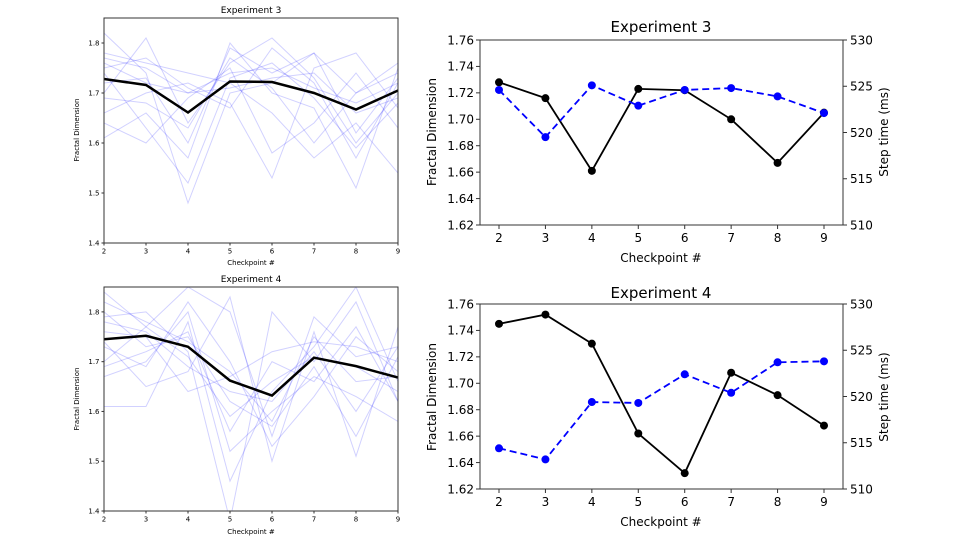 The height and width of the screenshot is (540, 960). I want to click on y-tick-label-1.68: 1.68, so click(460, 146).